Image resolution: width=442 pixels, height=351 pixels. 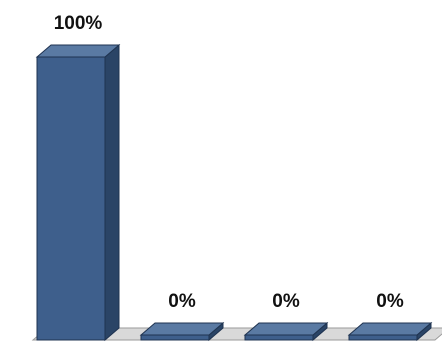 What do you see at coordinates (286, 301) in the screenshot?
I see `data-label-3: 0%` at bounding box center [286, 301].